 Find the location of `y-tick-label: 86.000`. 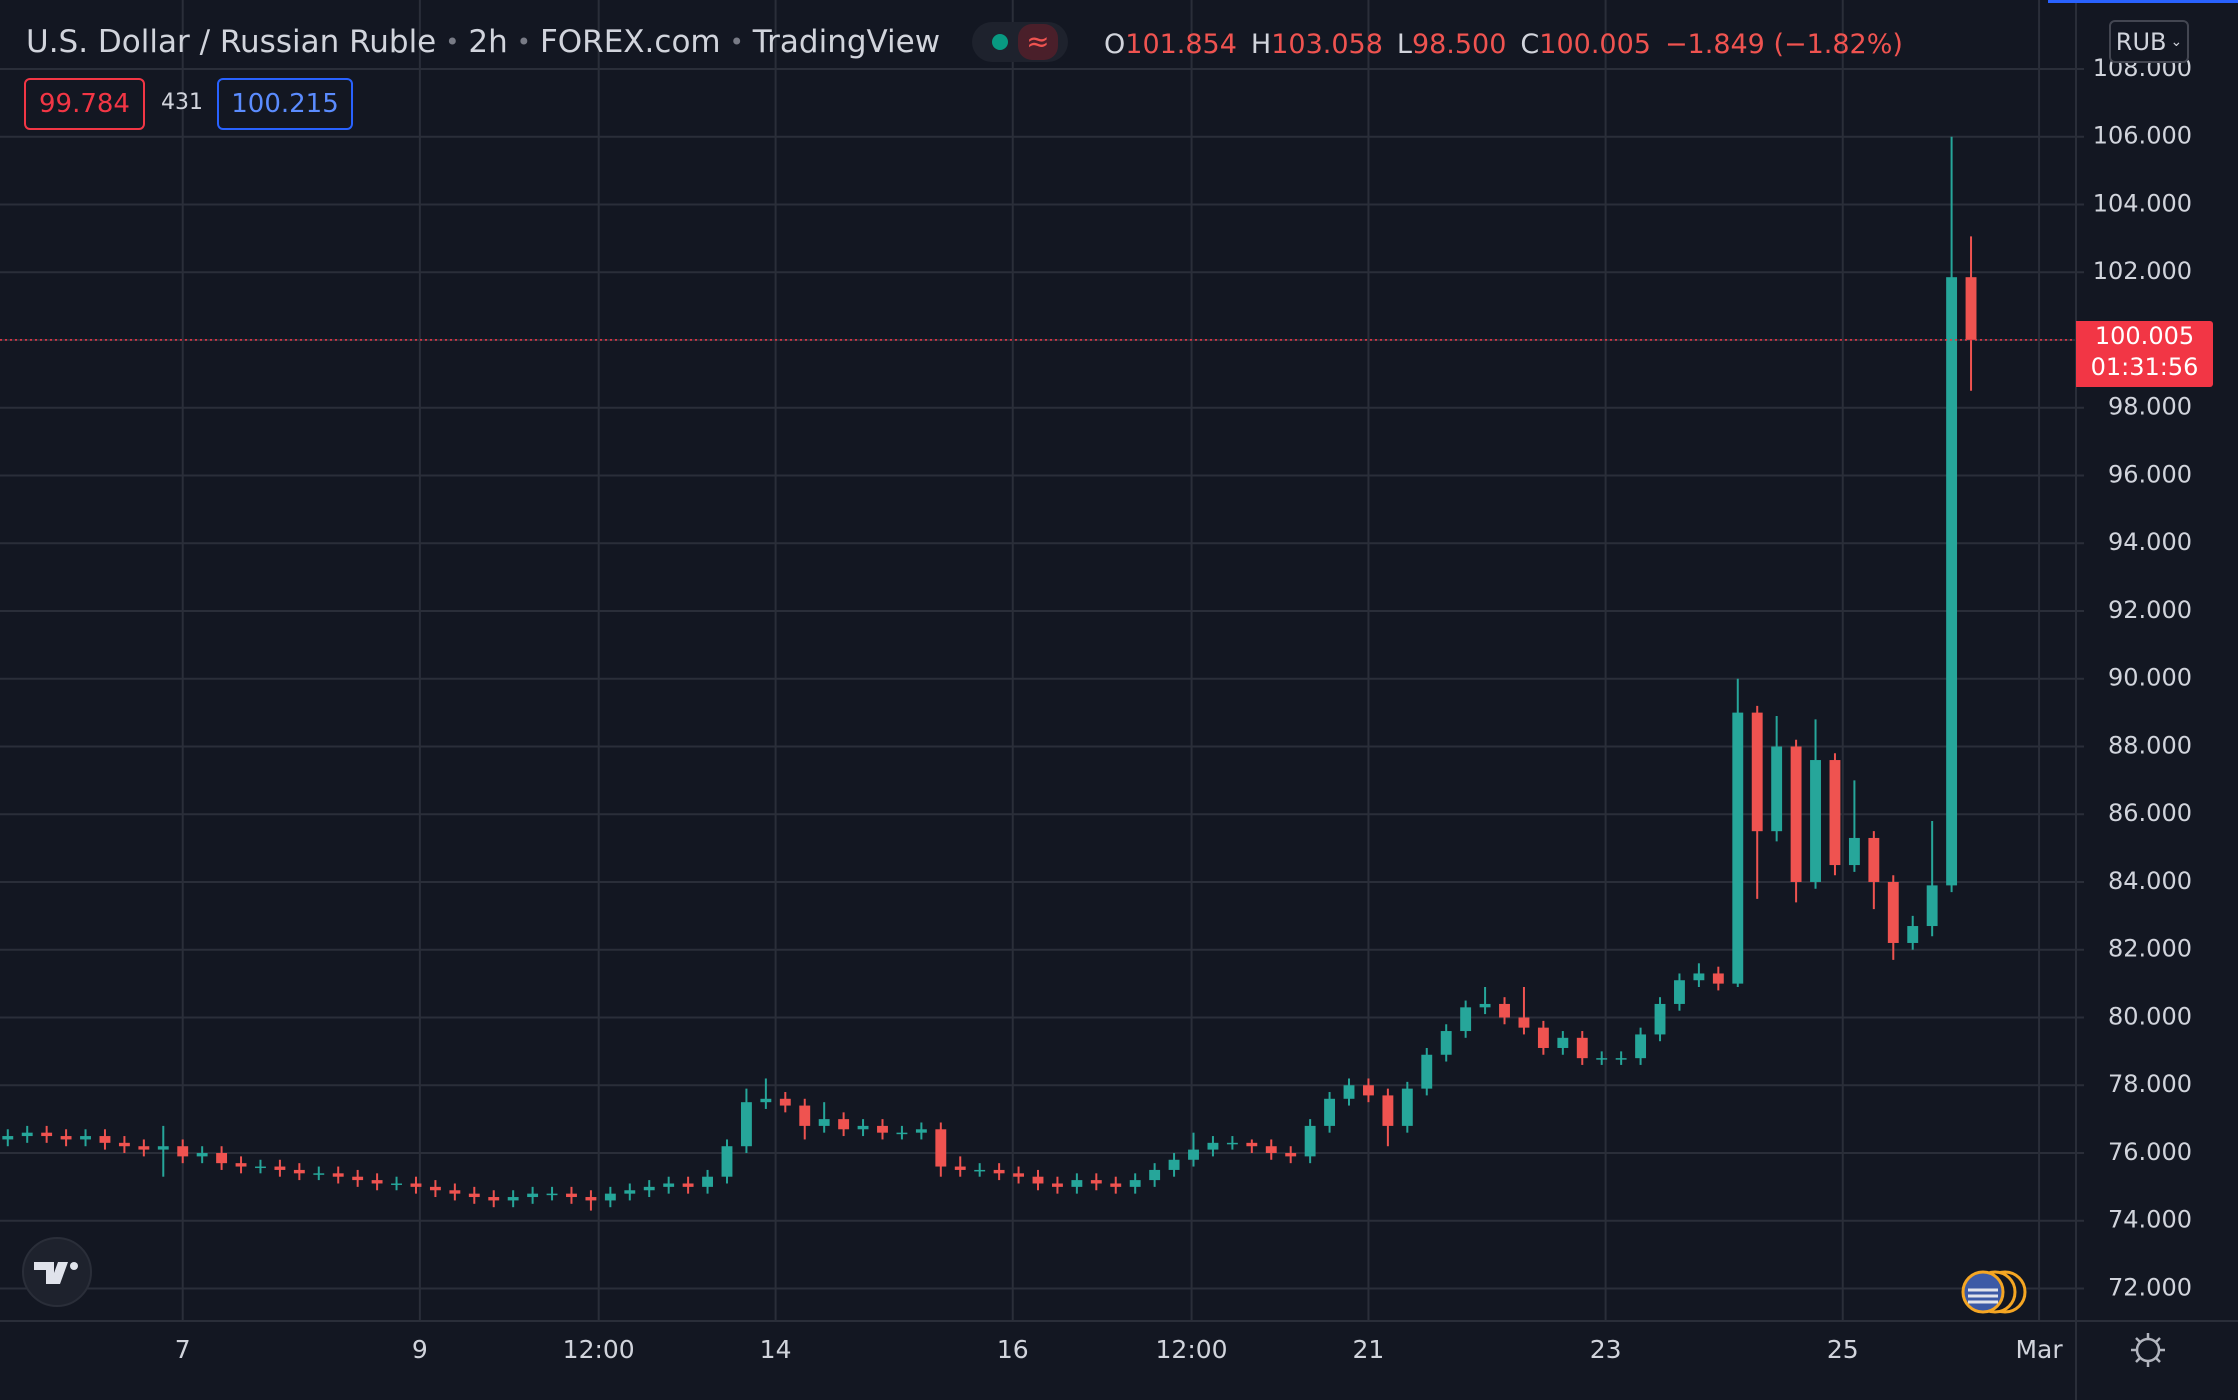

y-tick-label: 86.000 is located at coordinates (2150, 813).